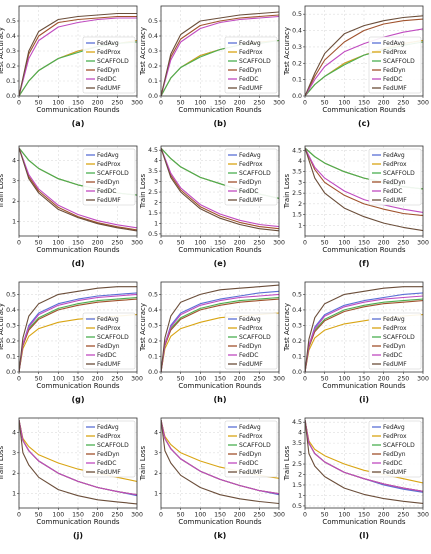 This screenshot has height=554, width=431. What do you see at coordinates (364, 399) in the screenshot?
I see `panel-caption: (i)` at bounding box center [364, 399].